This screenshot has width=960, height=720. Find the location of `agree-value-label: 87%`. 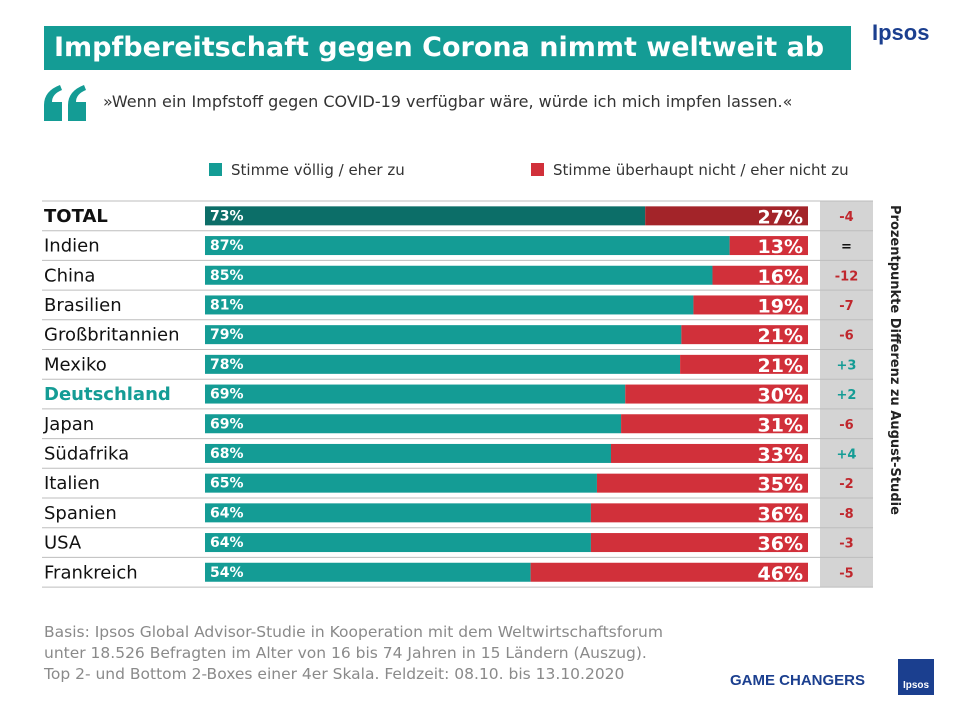

agree-value-label: 87% is located at coordinates (227, 246).